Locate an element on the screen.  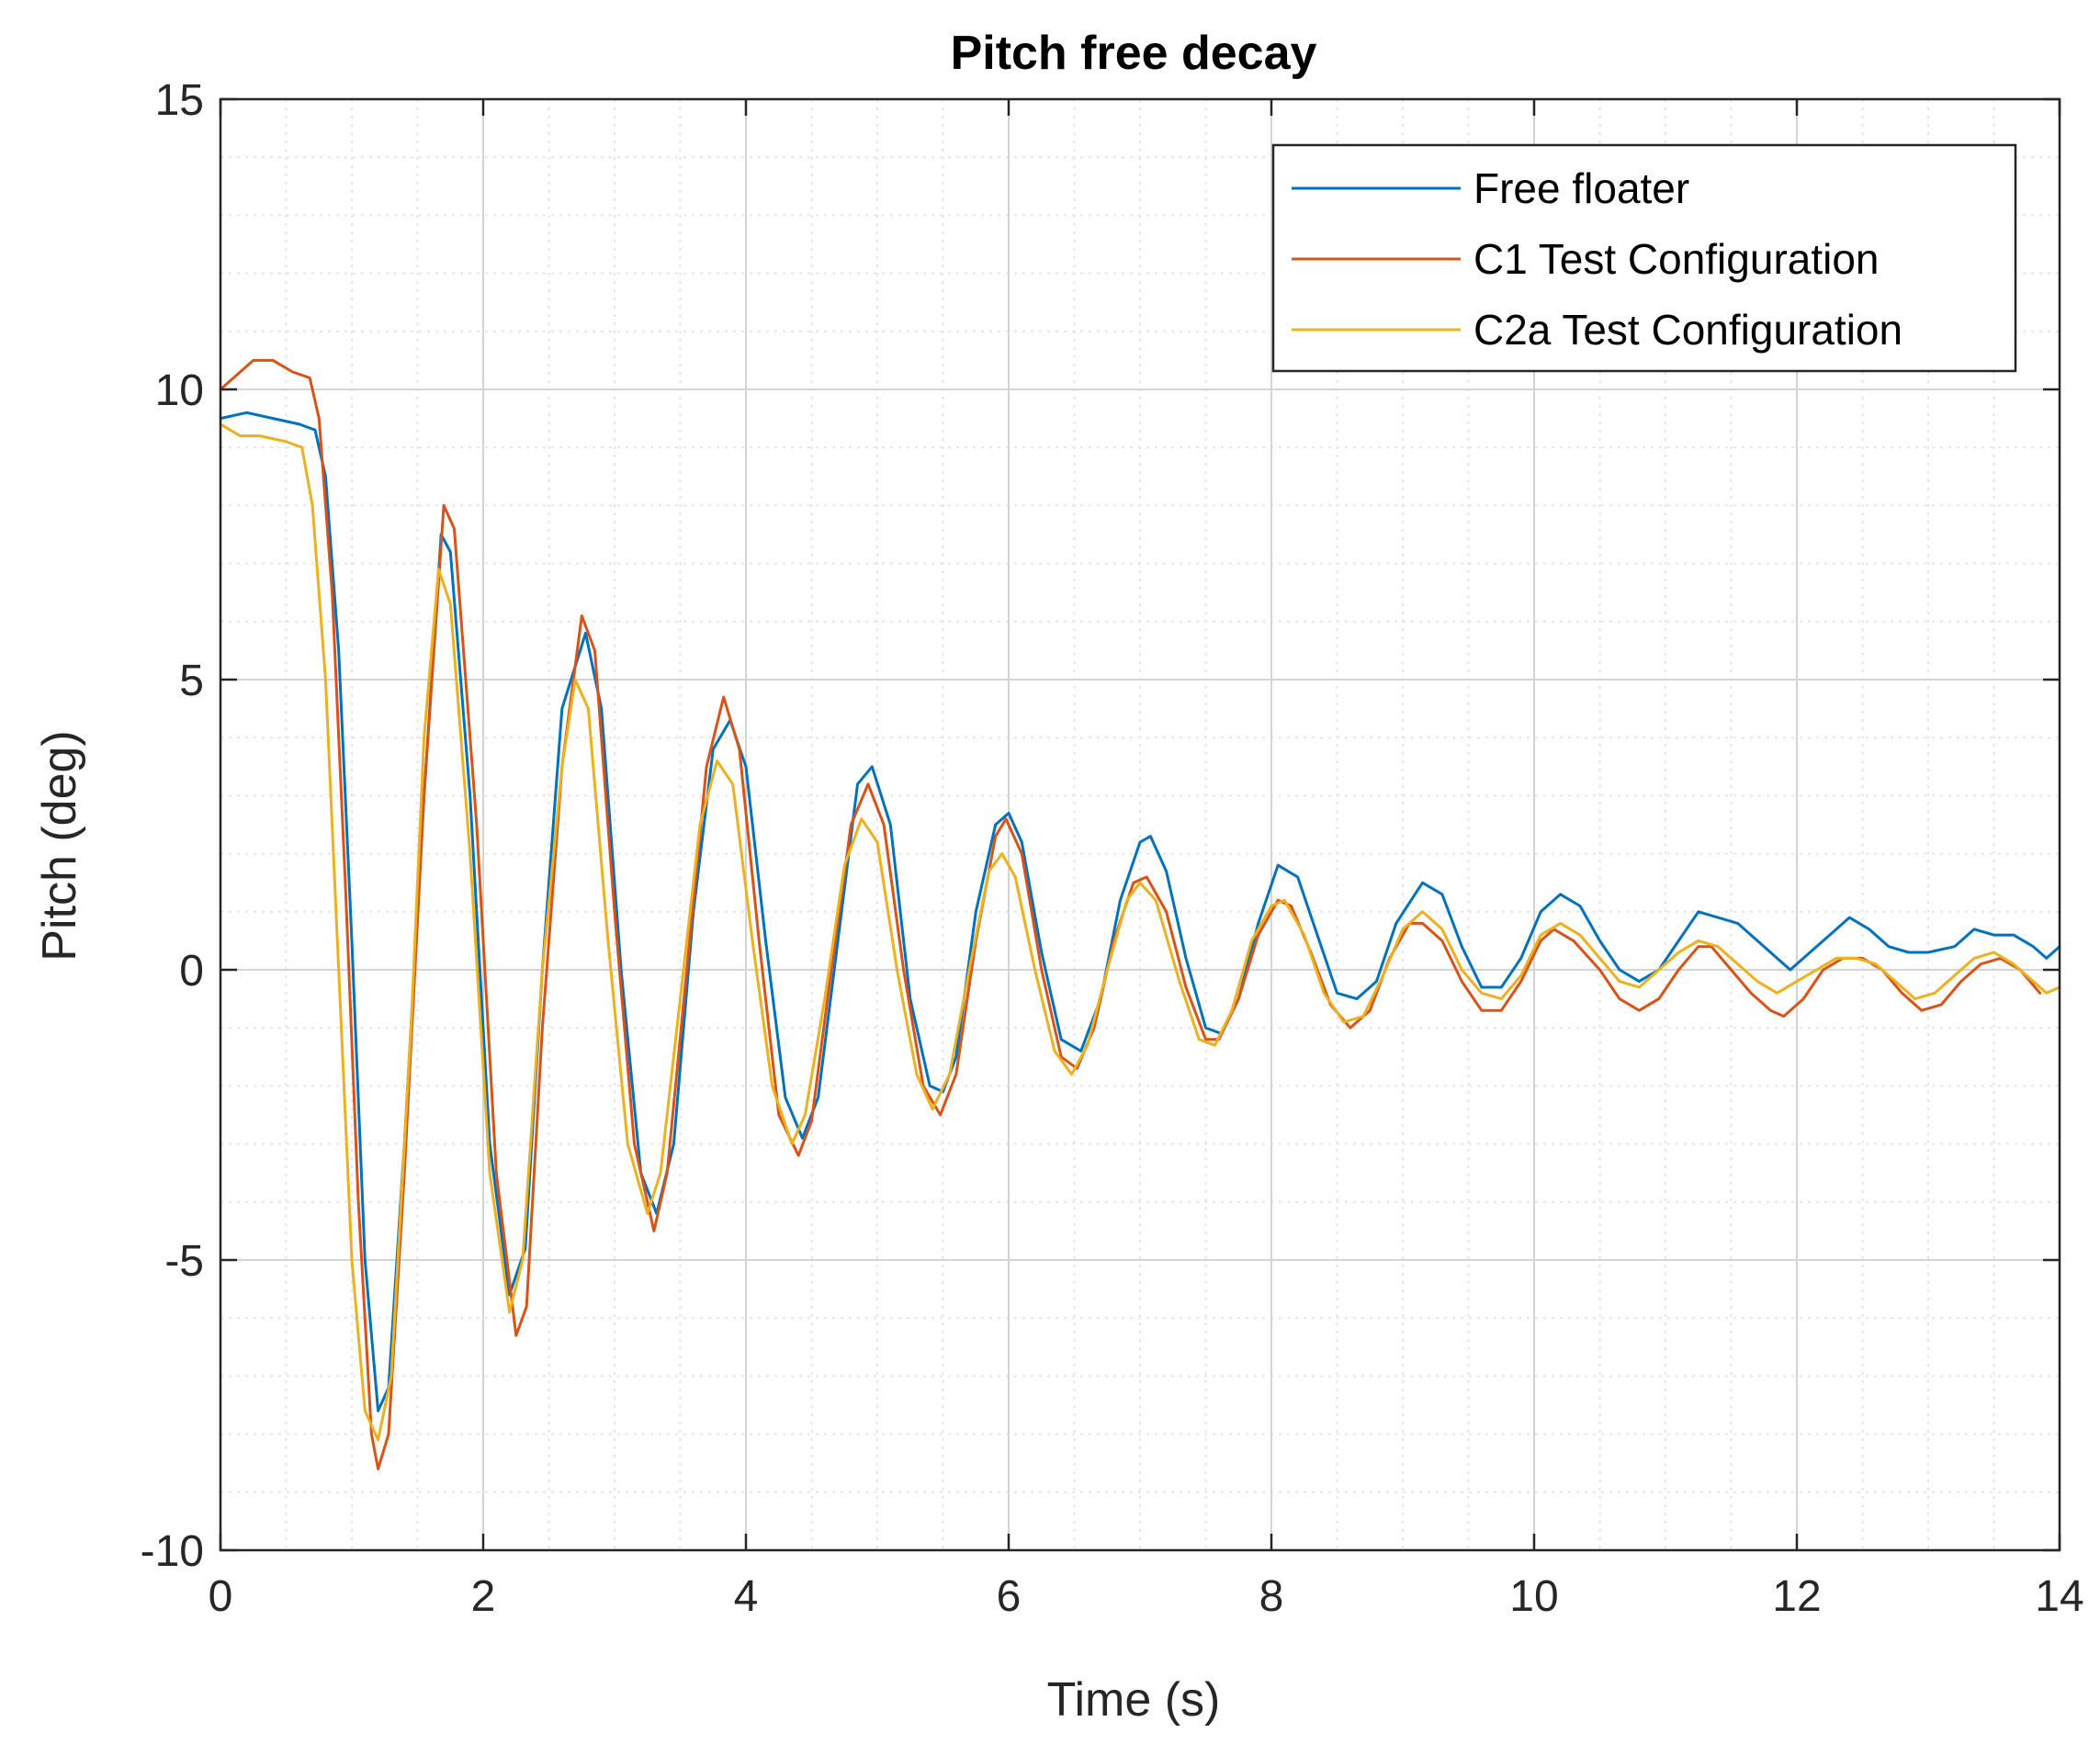
y-axis-label: Pitch (deg) is located at coordinates (59, 845).